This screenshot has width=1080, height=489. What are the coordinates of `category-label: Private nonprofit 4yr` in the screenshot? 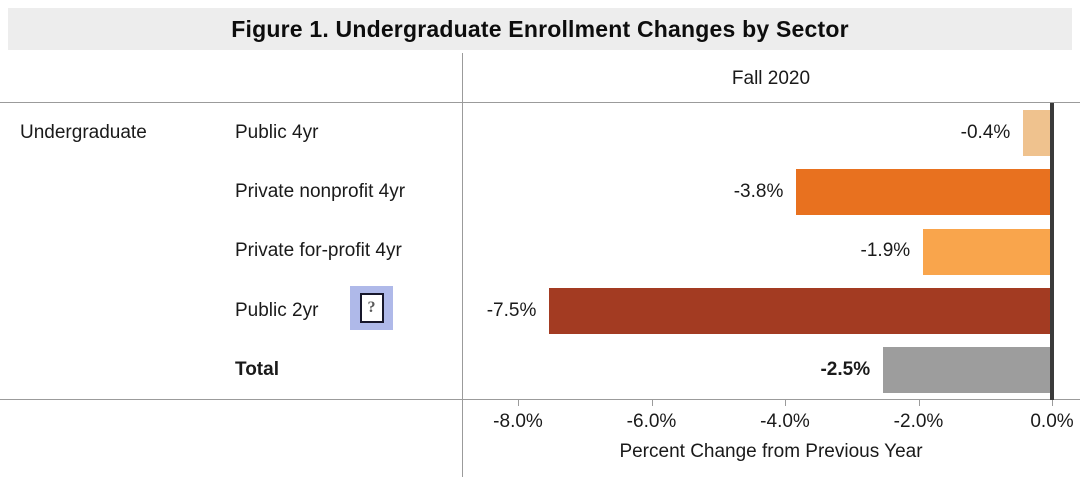 It's located at (320, 192).